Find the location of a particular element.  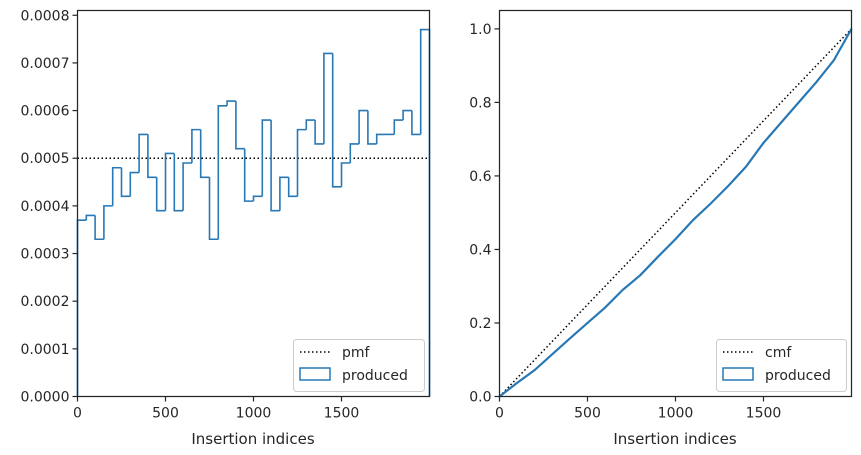

legend-label-cmf: cmf is located at coordinates (778, 353).